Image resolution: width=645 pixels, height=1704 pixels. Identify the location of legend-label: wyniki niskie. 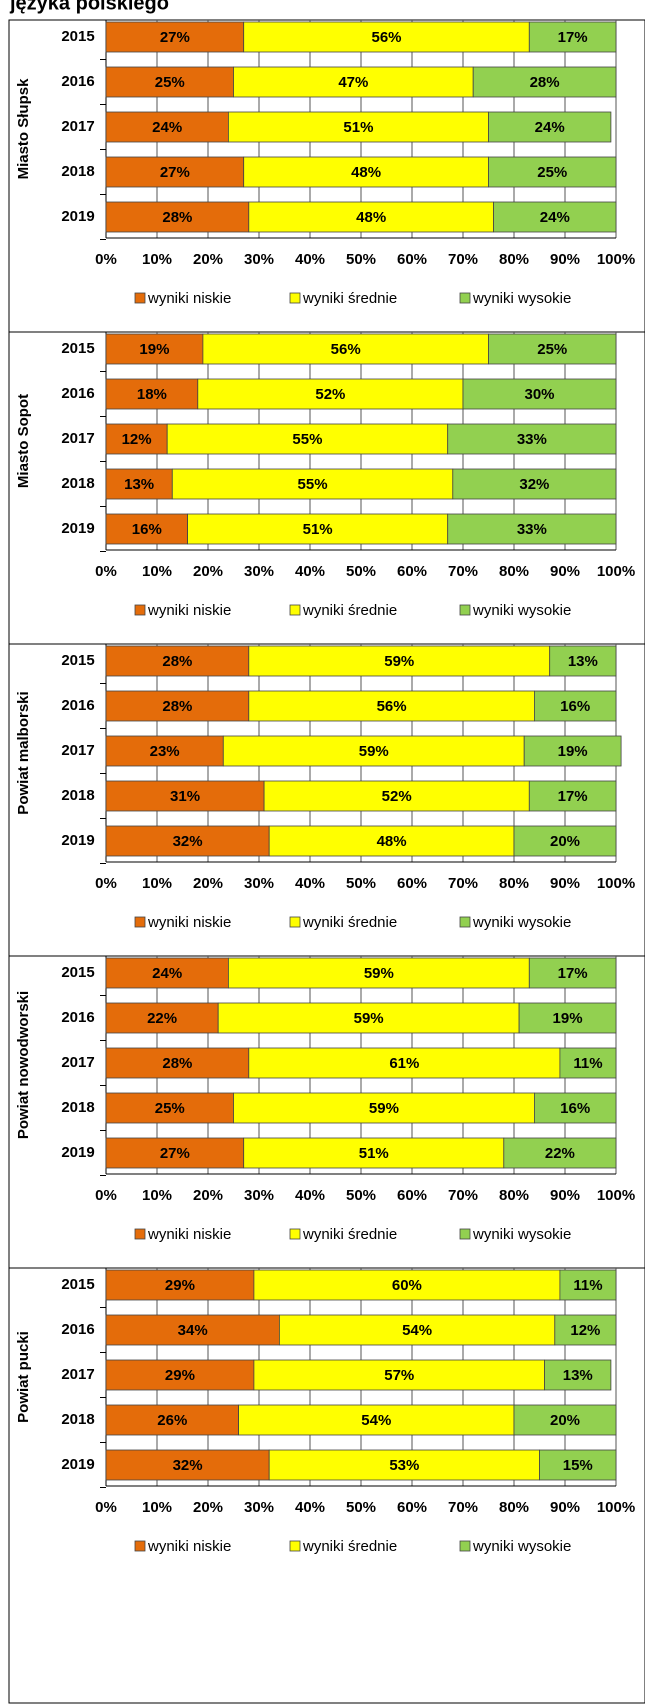
(189, 298).